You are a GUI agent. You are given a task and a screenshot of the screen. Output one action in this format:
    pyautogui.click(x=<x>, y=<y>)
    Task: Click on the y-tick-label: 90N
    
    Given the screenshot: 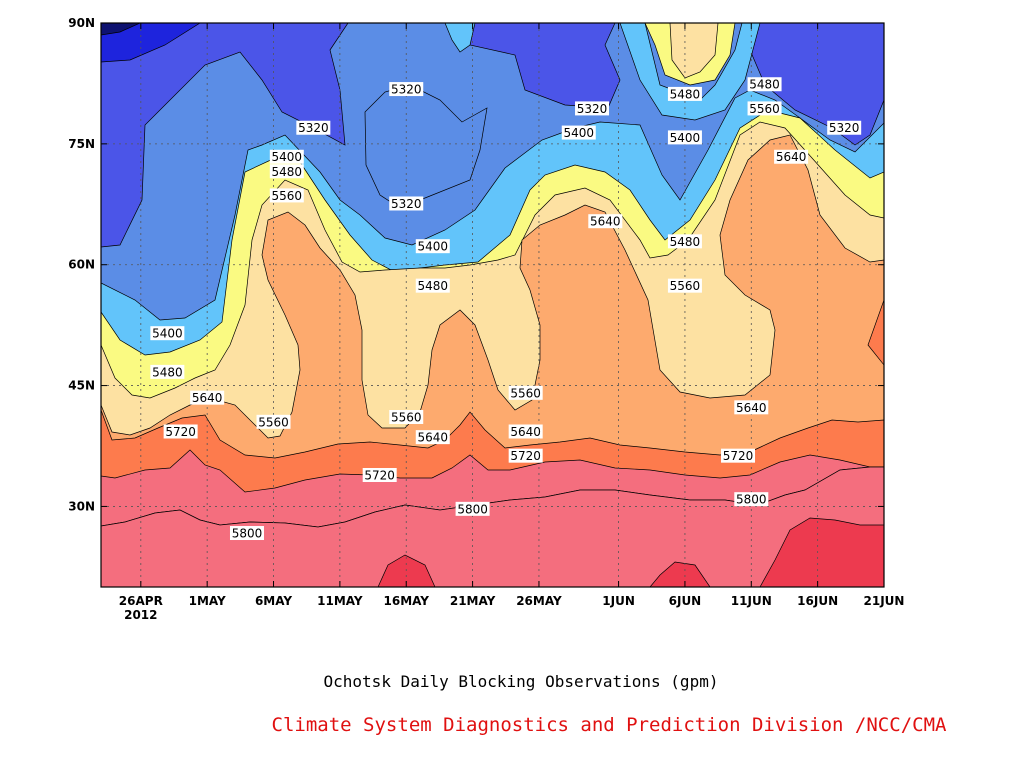 What is the action you would take?
    pyautogui.click(x=81, y=23)
    